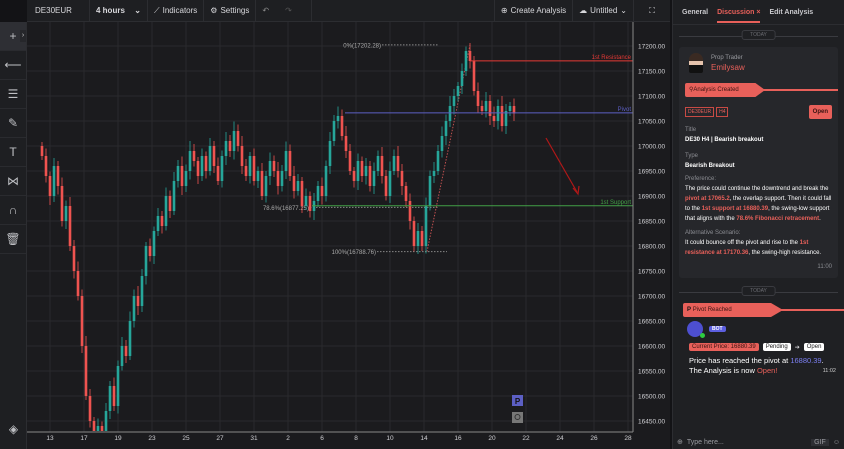 The height and width of the screenshot is (449, 844). Describe the element at coordinates (266, 10) in the screenshot. I see `undo-icon: ↶` at that location.